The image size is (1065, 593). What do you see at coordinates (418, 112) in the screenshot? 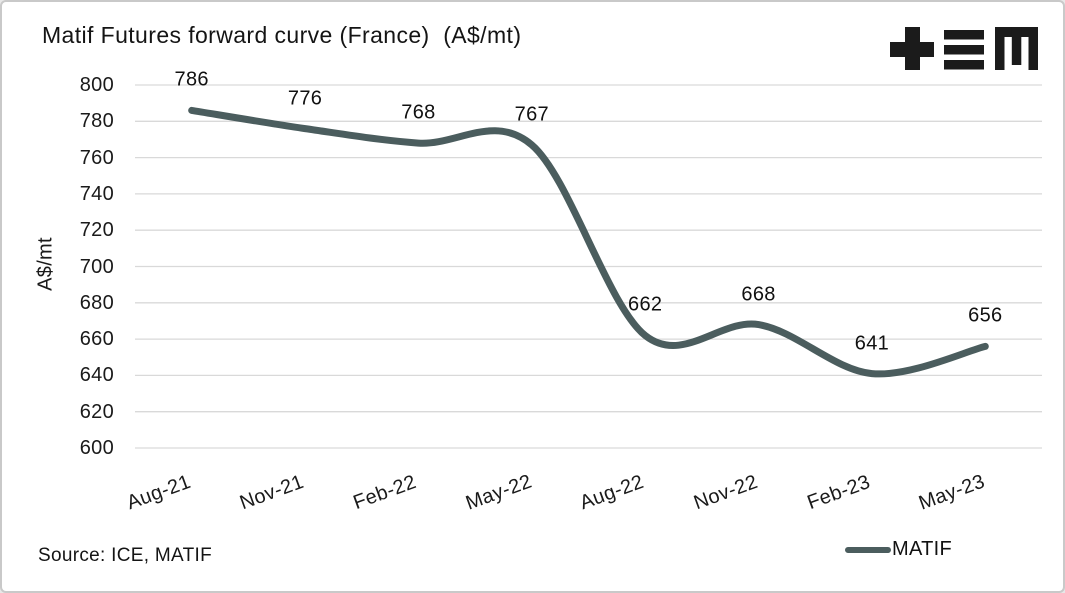
I see `data-label: 768` at bounding box center [418, 112].